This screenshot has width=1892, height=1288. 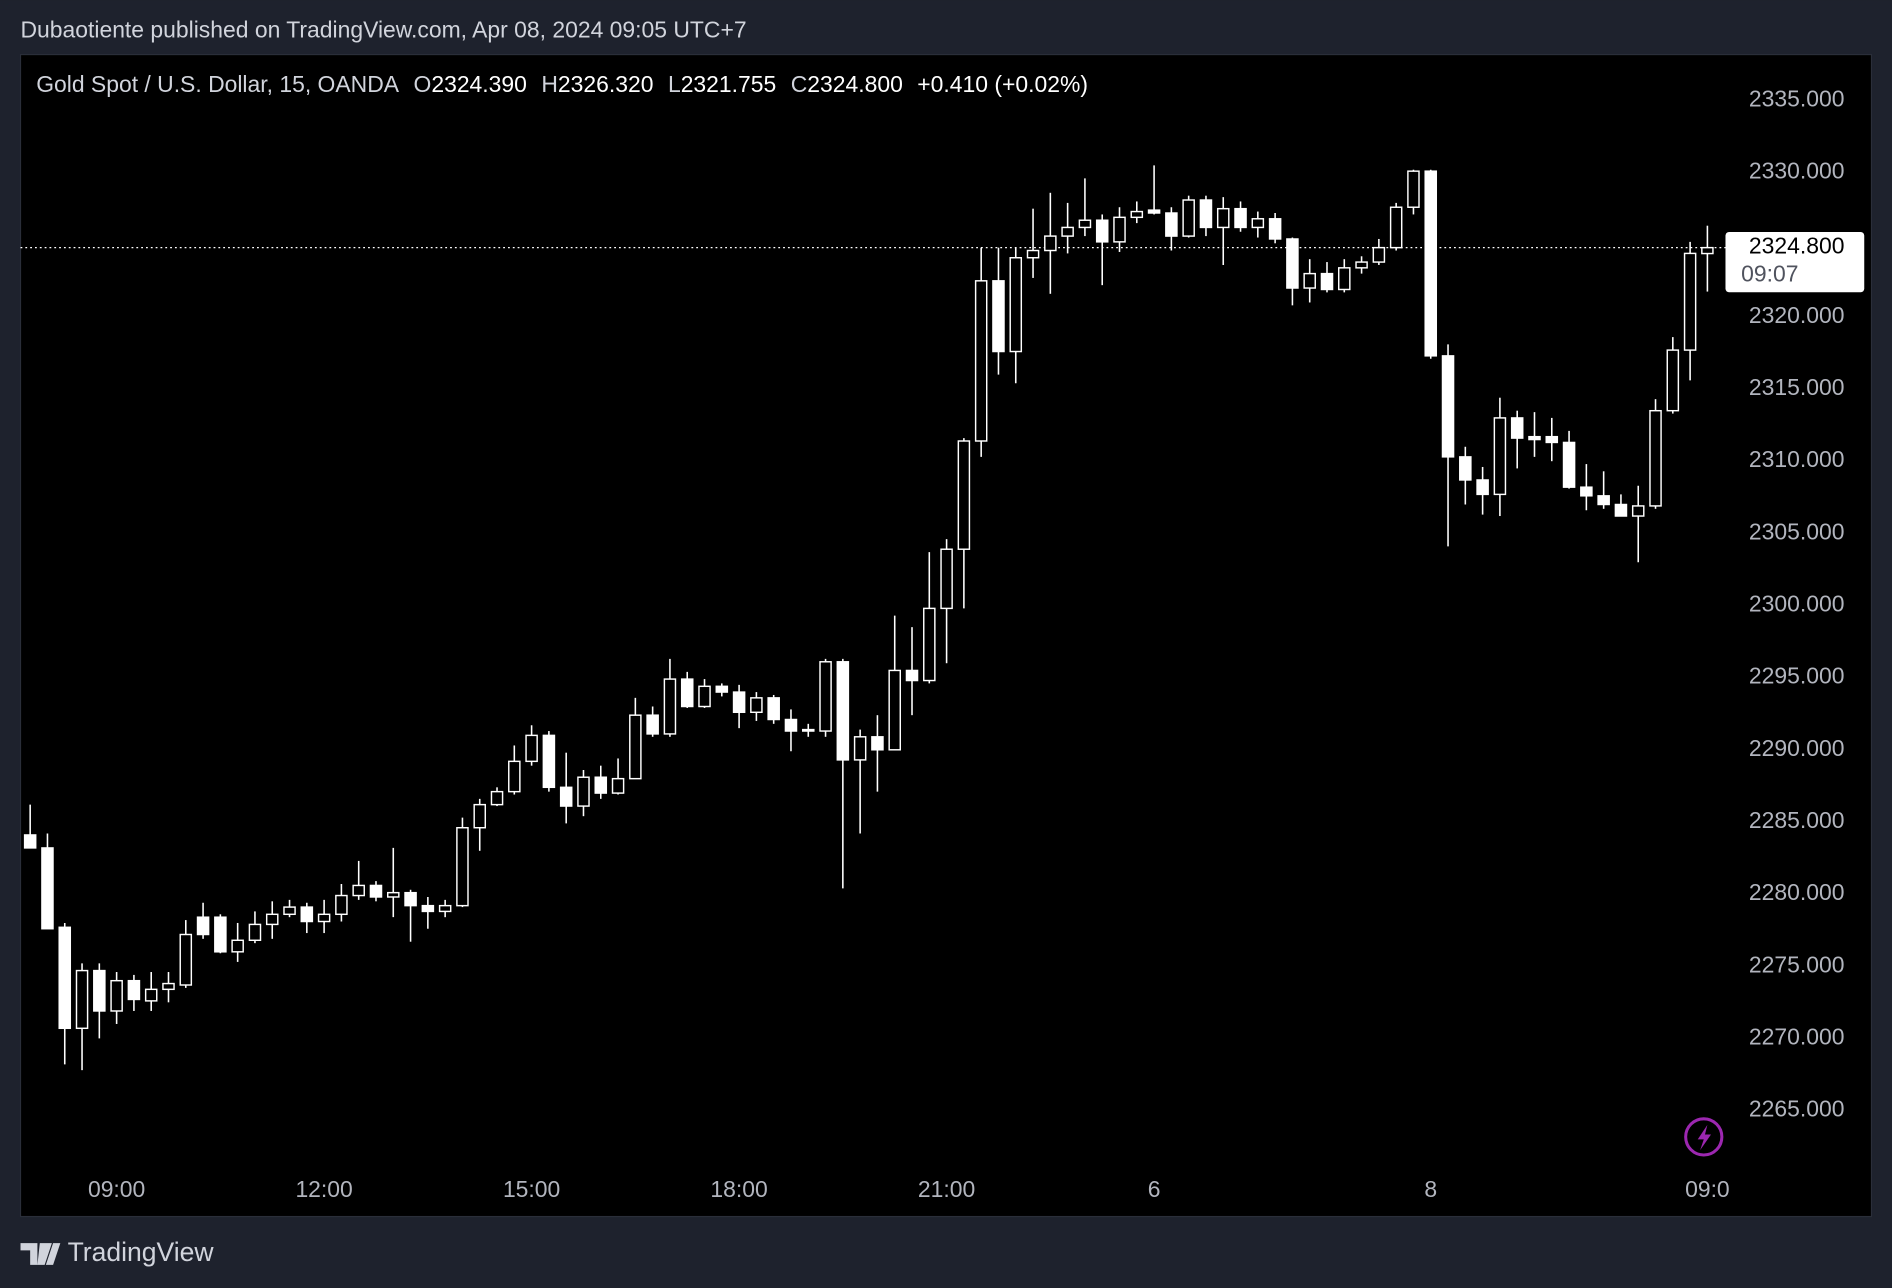 What do you see at coordinates (1797, 676) in the screenshot?
I see `y-tick-label: 2295.000` at bounding box center [1797, 676].